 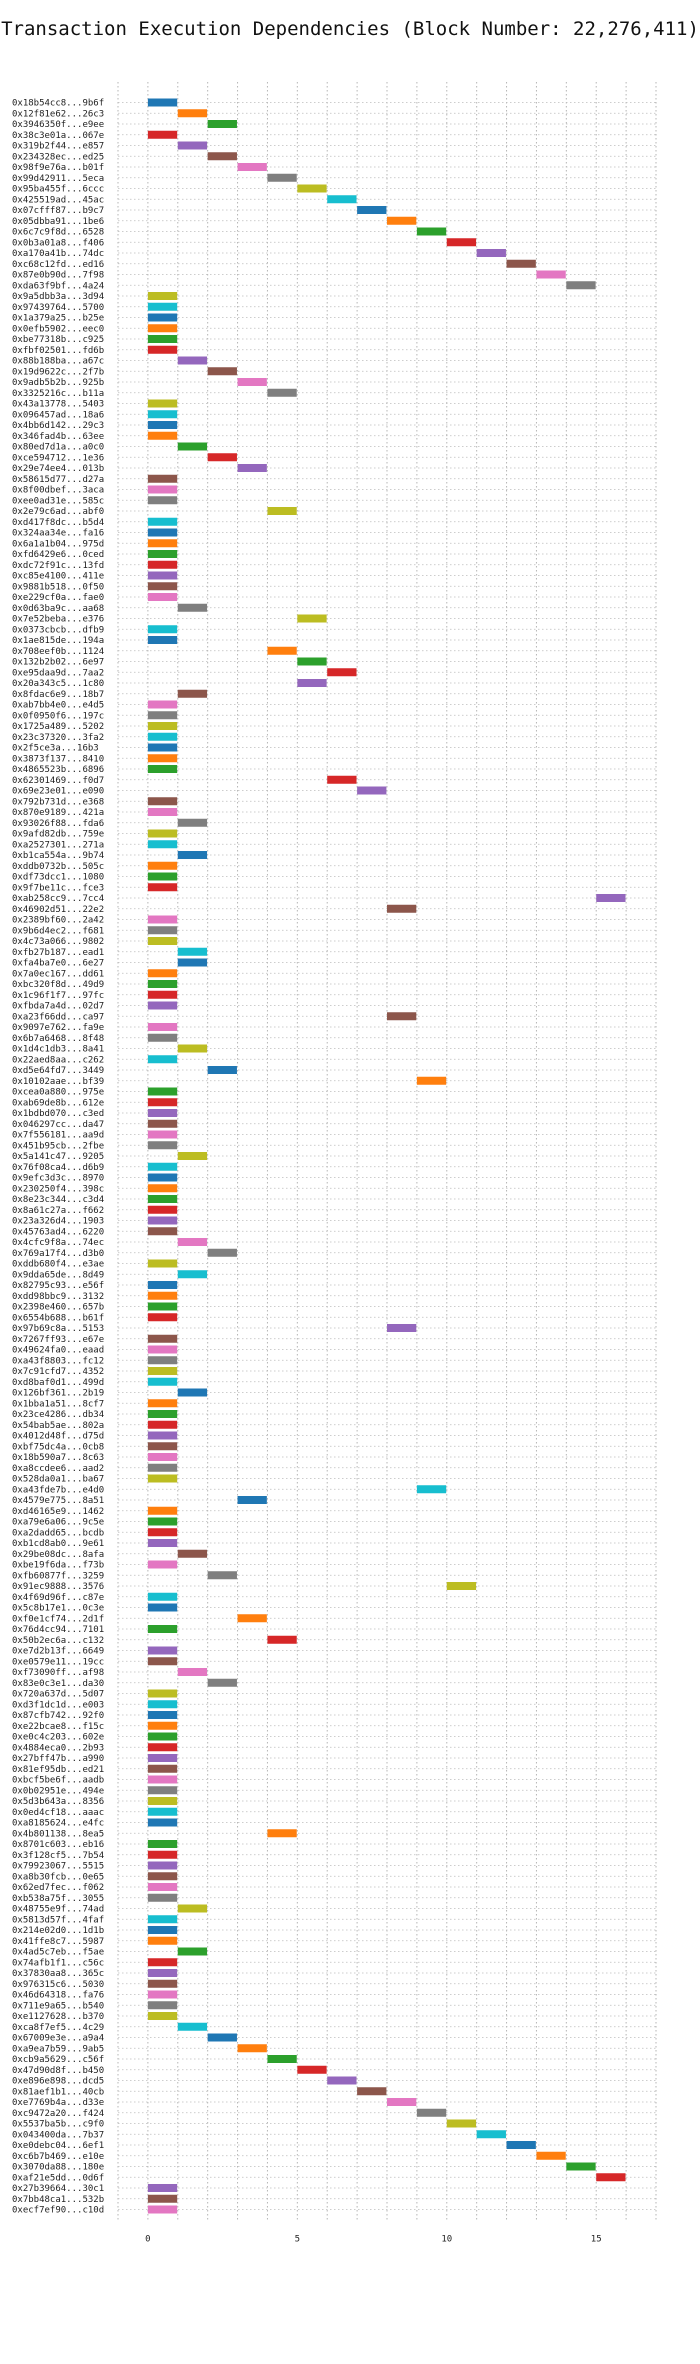 What do you see at coordinates (58, 727) in the screenshot?
I see `tx-label: 0x1725a489...5202` at bounding box center [58, 727].